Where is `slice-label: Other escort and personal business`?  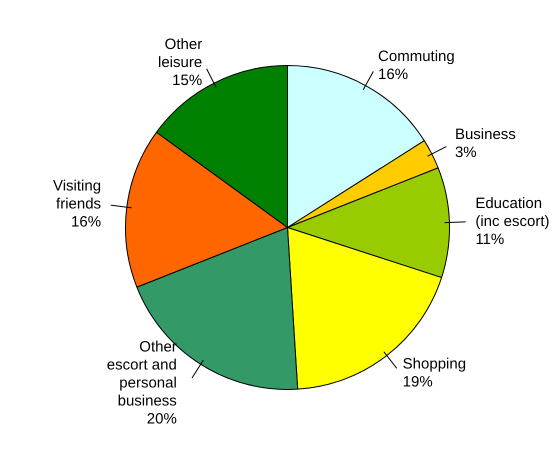 slice-label: Other escort and personal business is located at coordinates (141, 374).